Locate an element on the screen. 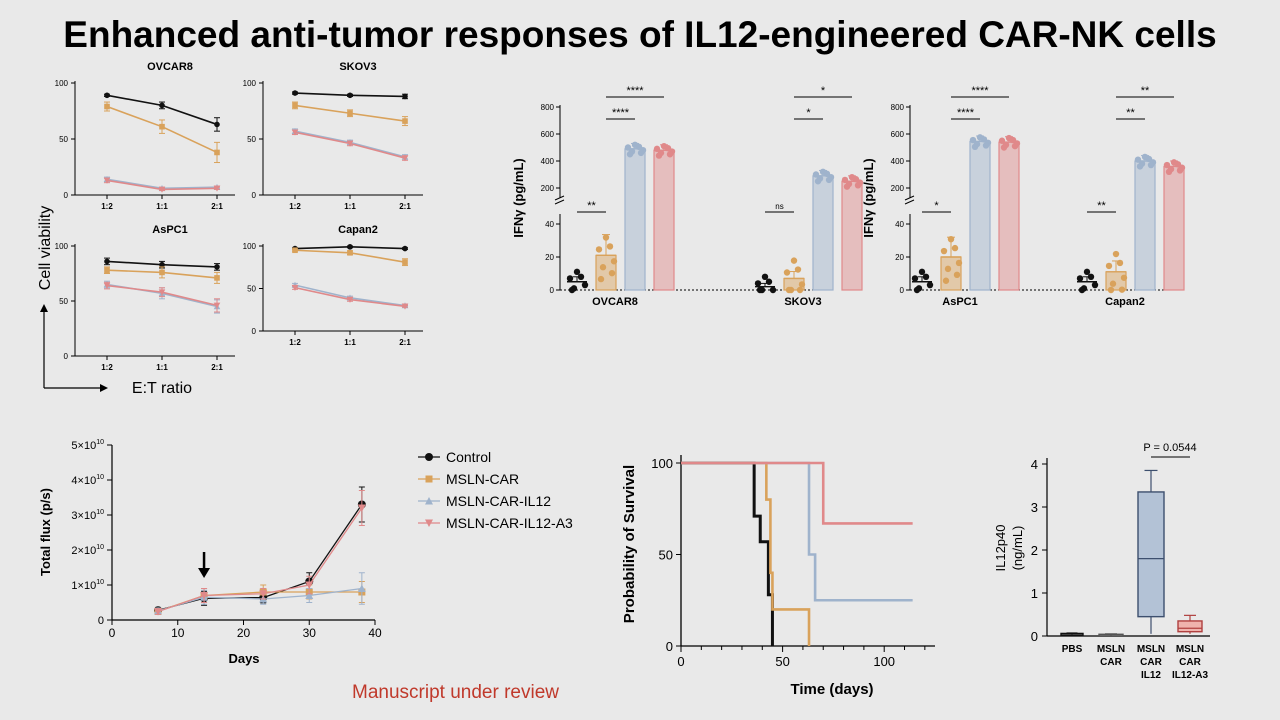  flux-point-a3 is located at coordinates (309, 585).